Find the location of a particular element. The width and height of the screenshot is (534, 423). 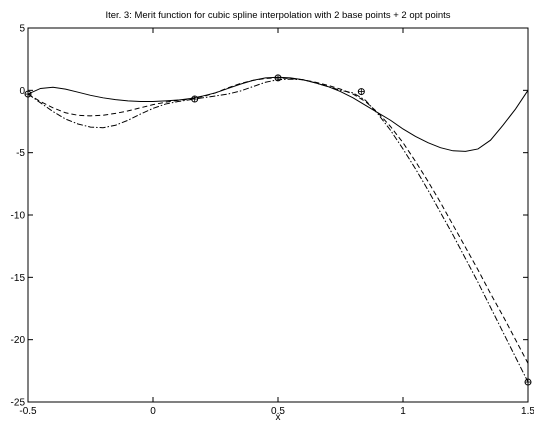

y-tick-label: -25 is located at coordinates (18, 403).